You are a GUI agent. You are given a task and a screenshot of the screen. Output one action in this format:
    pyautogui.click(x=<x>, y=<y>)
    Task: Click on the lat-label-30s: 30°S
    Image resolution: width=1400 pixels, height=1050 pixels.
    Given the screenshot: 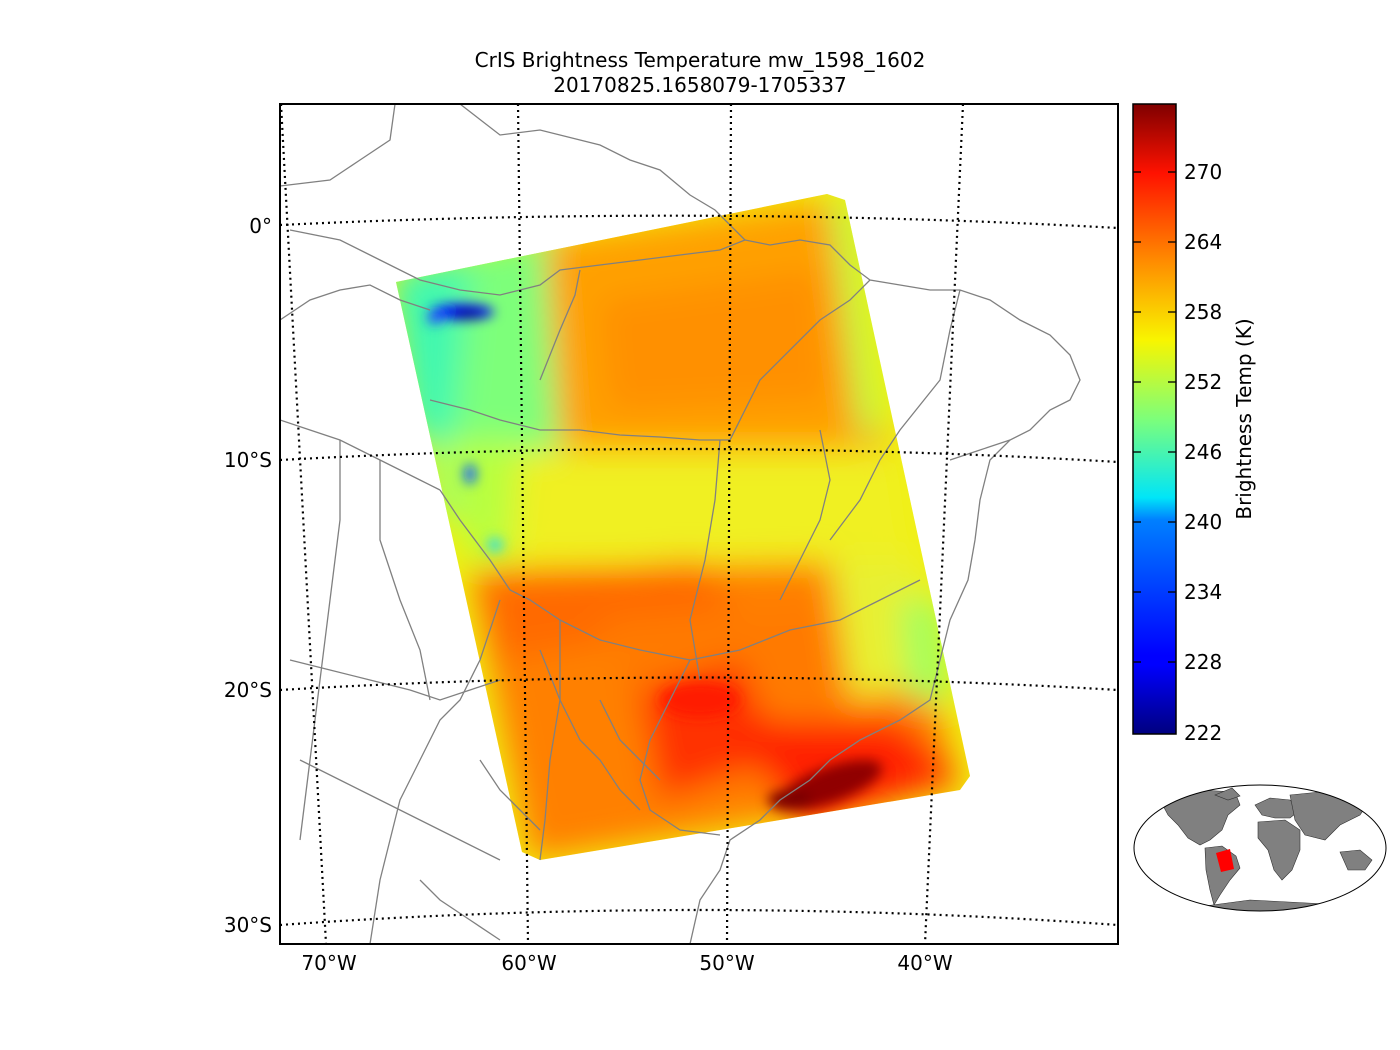 What is the action you would take?
    pyautogui.click(x=248, y=925)
    